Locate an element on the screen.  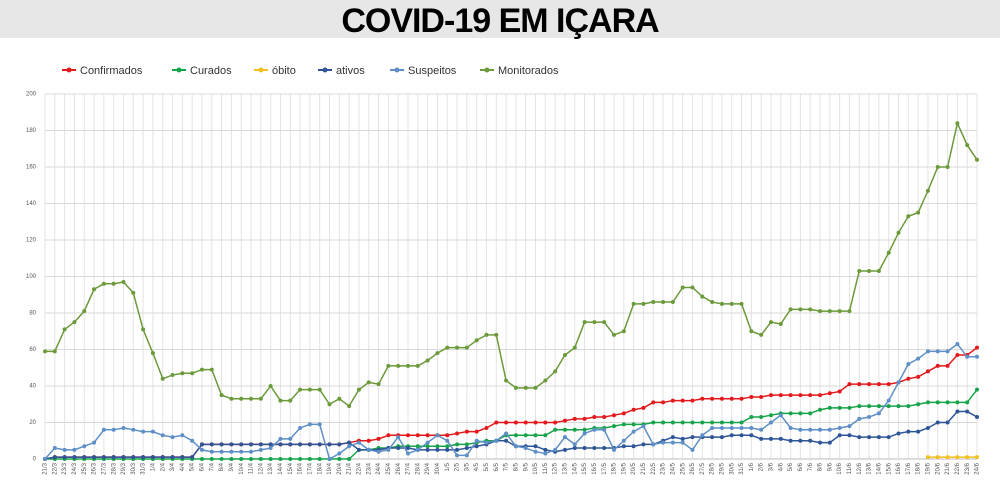
legend-marker is located at coordinates (487, 70).